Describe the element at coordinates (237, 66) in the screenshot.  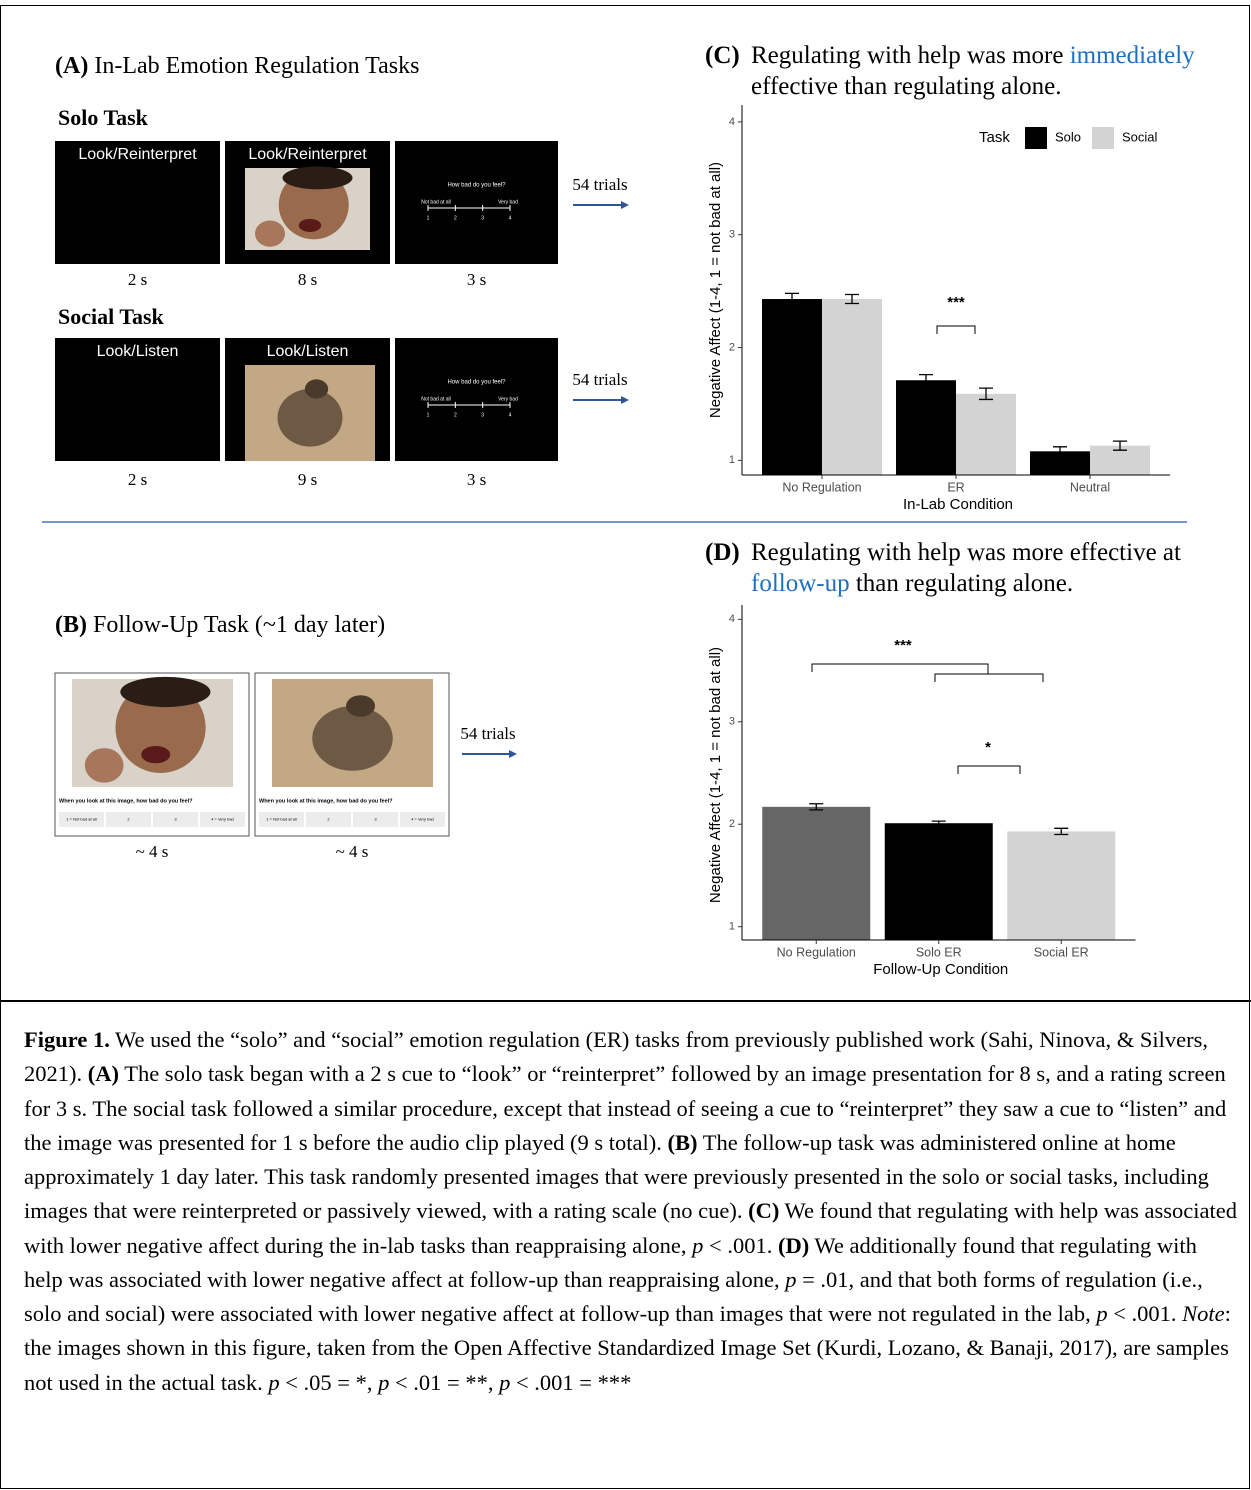
I see `panel-a-title: (A) In-Lab Emotion Regulation Tasks` at that location.